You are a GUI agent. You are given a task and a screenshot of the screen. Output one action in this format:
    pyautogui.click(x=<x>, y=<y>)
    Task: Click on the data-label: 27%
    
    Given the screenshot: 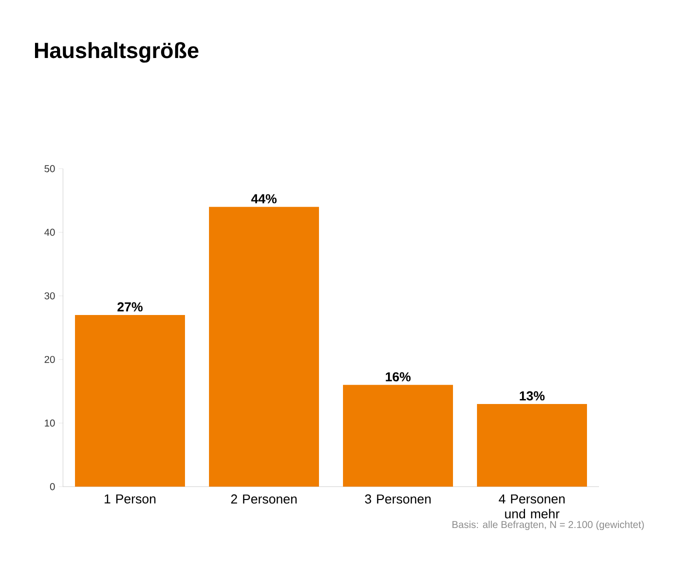 What is the action you would take?
    pyautogui.click(x=130, y=307)
    